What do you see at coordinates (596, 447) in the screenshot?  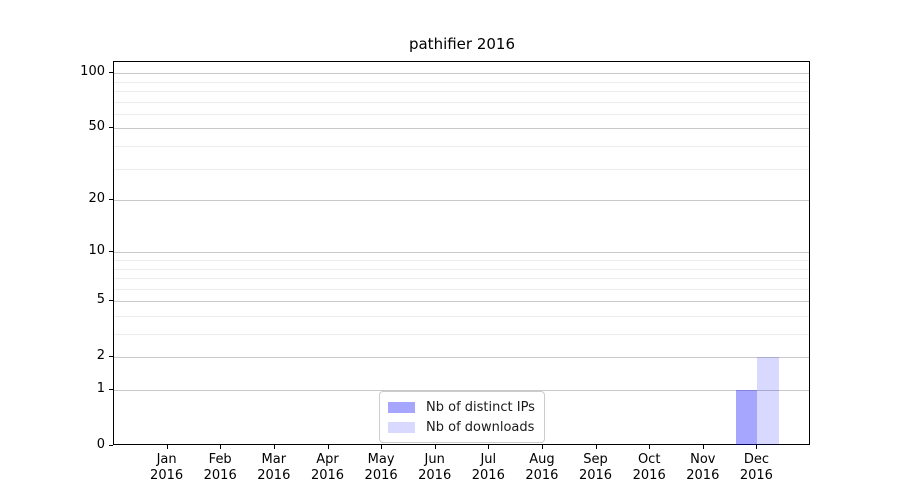 I see `x-tick-sep` at bounding box center [596, 447].